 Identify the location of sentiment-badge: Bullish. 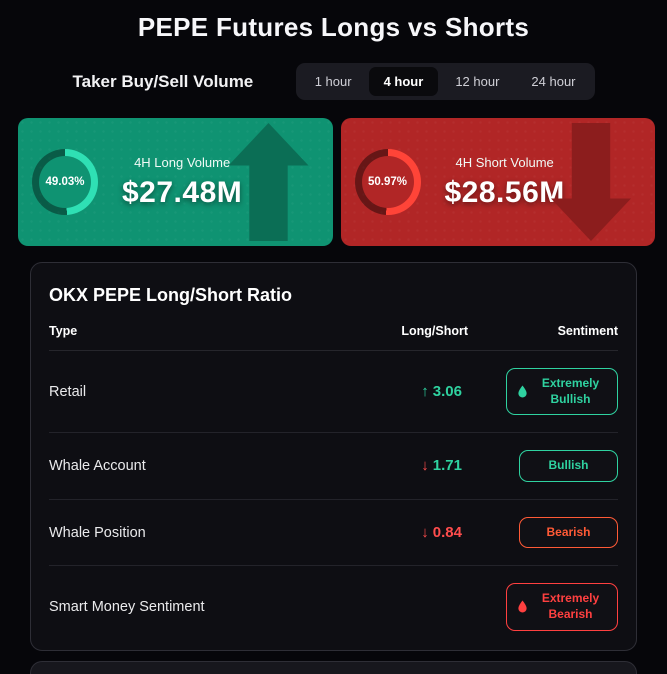
(568, 466).